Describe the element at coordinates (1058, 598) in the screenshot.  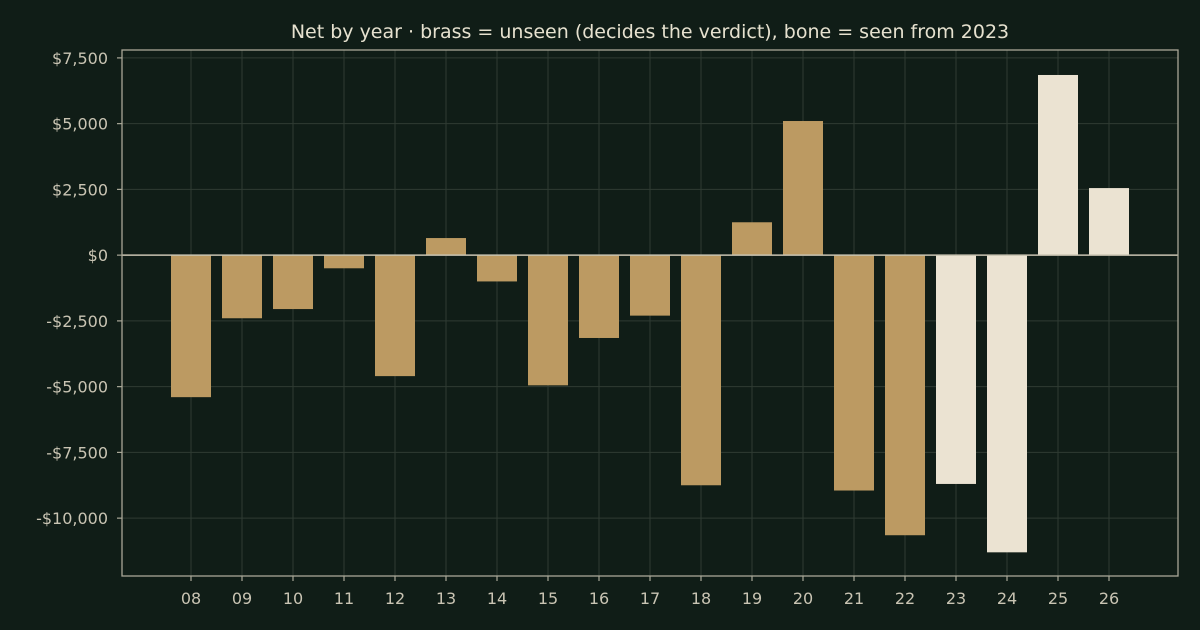
I see `x-tick-label: 25` at that location.